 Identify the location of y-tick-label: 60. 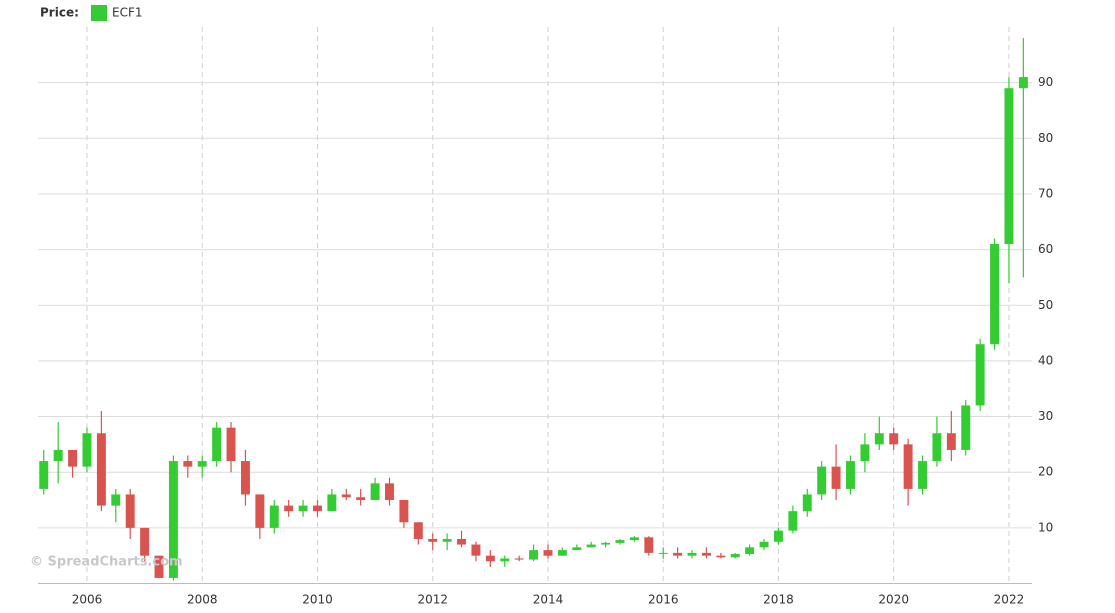
(1045, 249).